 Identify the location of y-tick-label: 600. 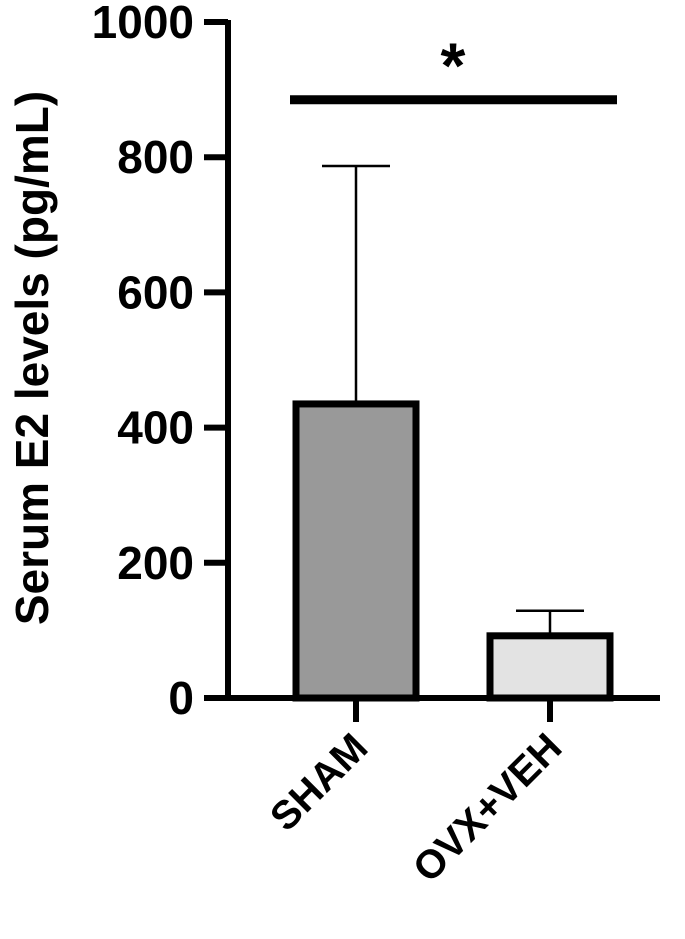
(155, 292).